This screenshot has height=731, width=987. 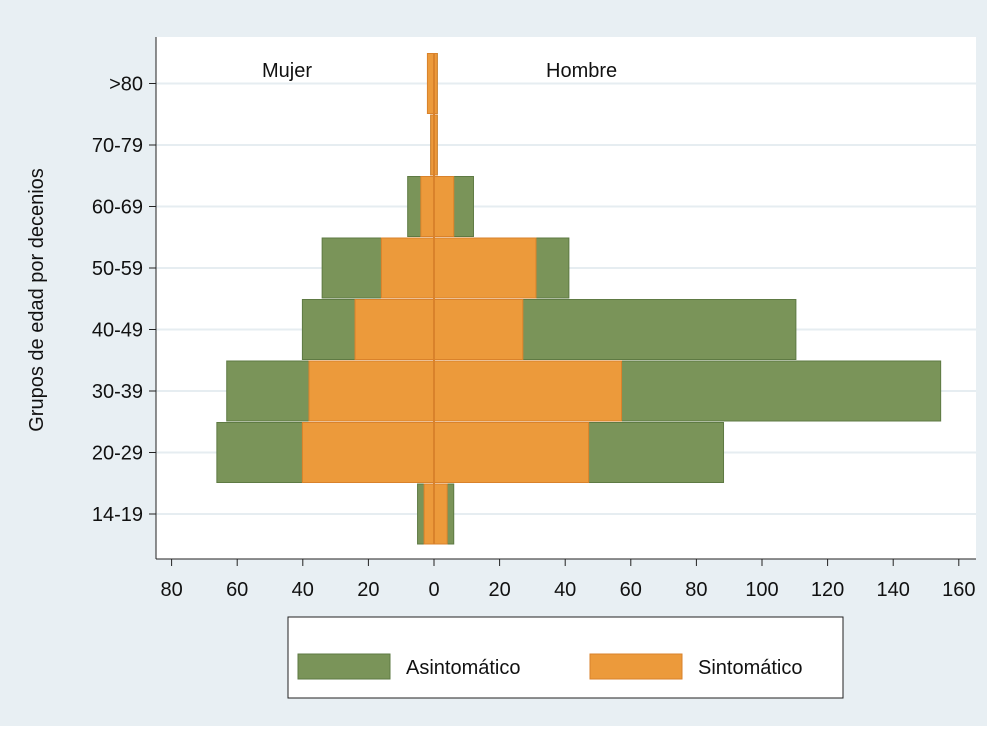 I want to click on x-tick-label: 100, so click(x=761, y=590).